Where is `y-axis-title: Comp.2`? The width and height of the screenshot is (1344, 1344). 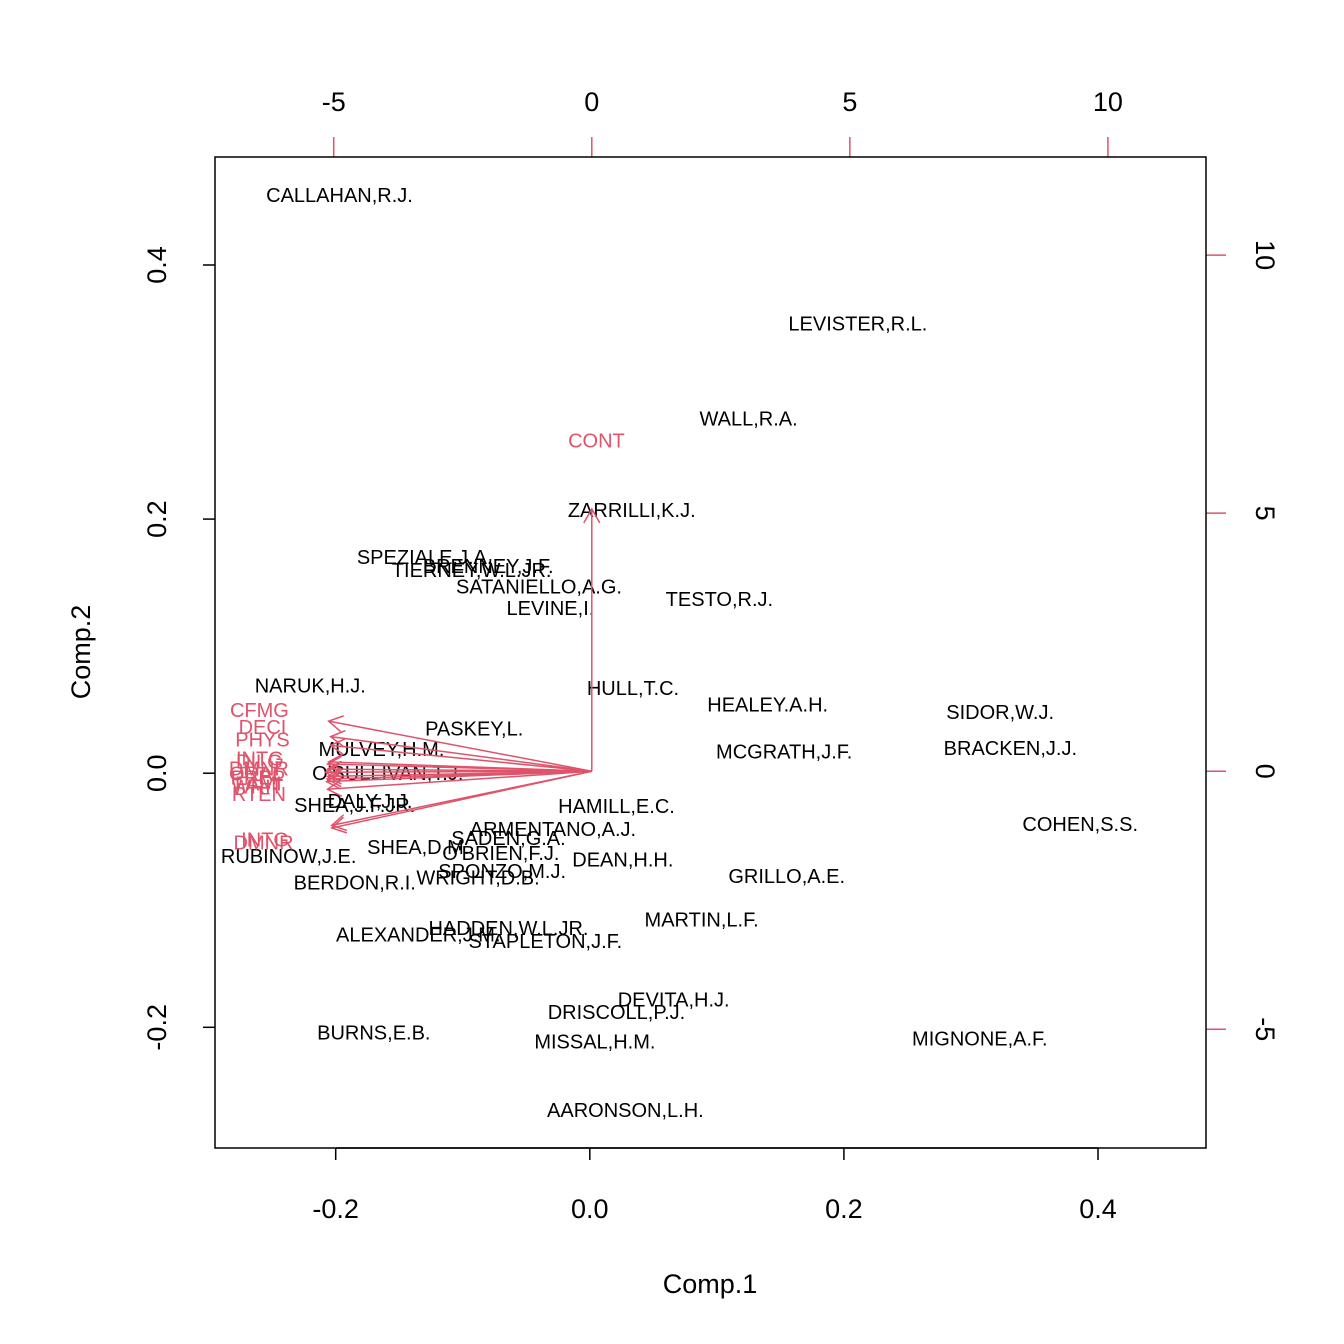
y-axis-title: Comp.2 is located at coordinates (81, 652).